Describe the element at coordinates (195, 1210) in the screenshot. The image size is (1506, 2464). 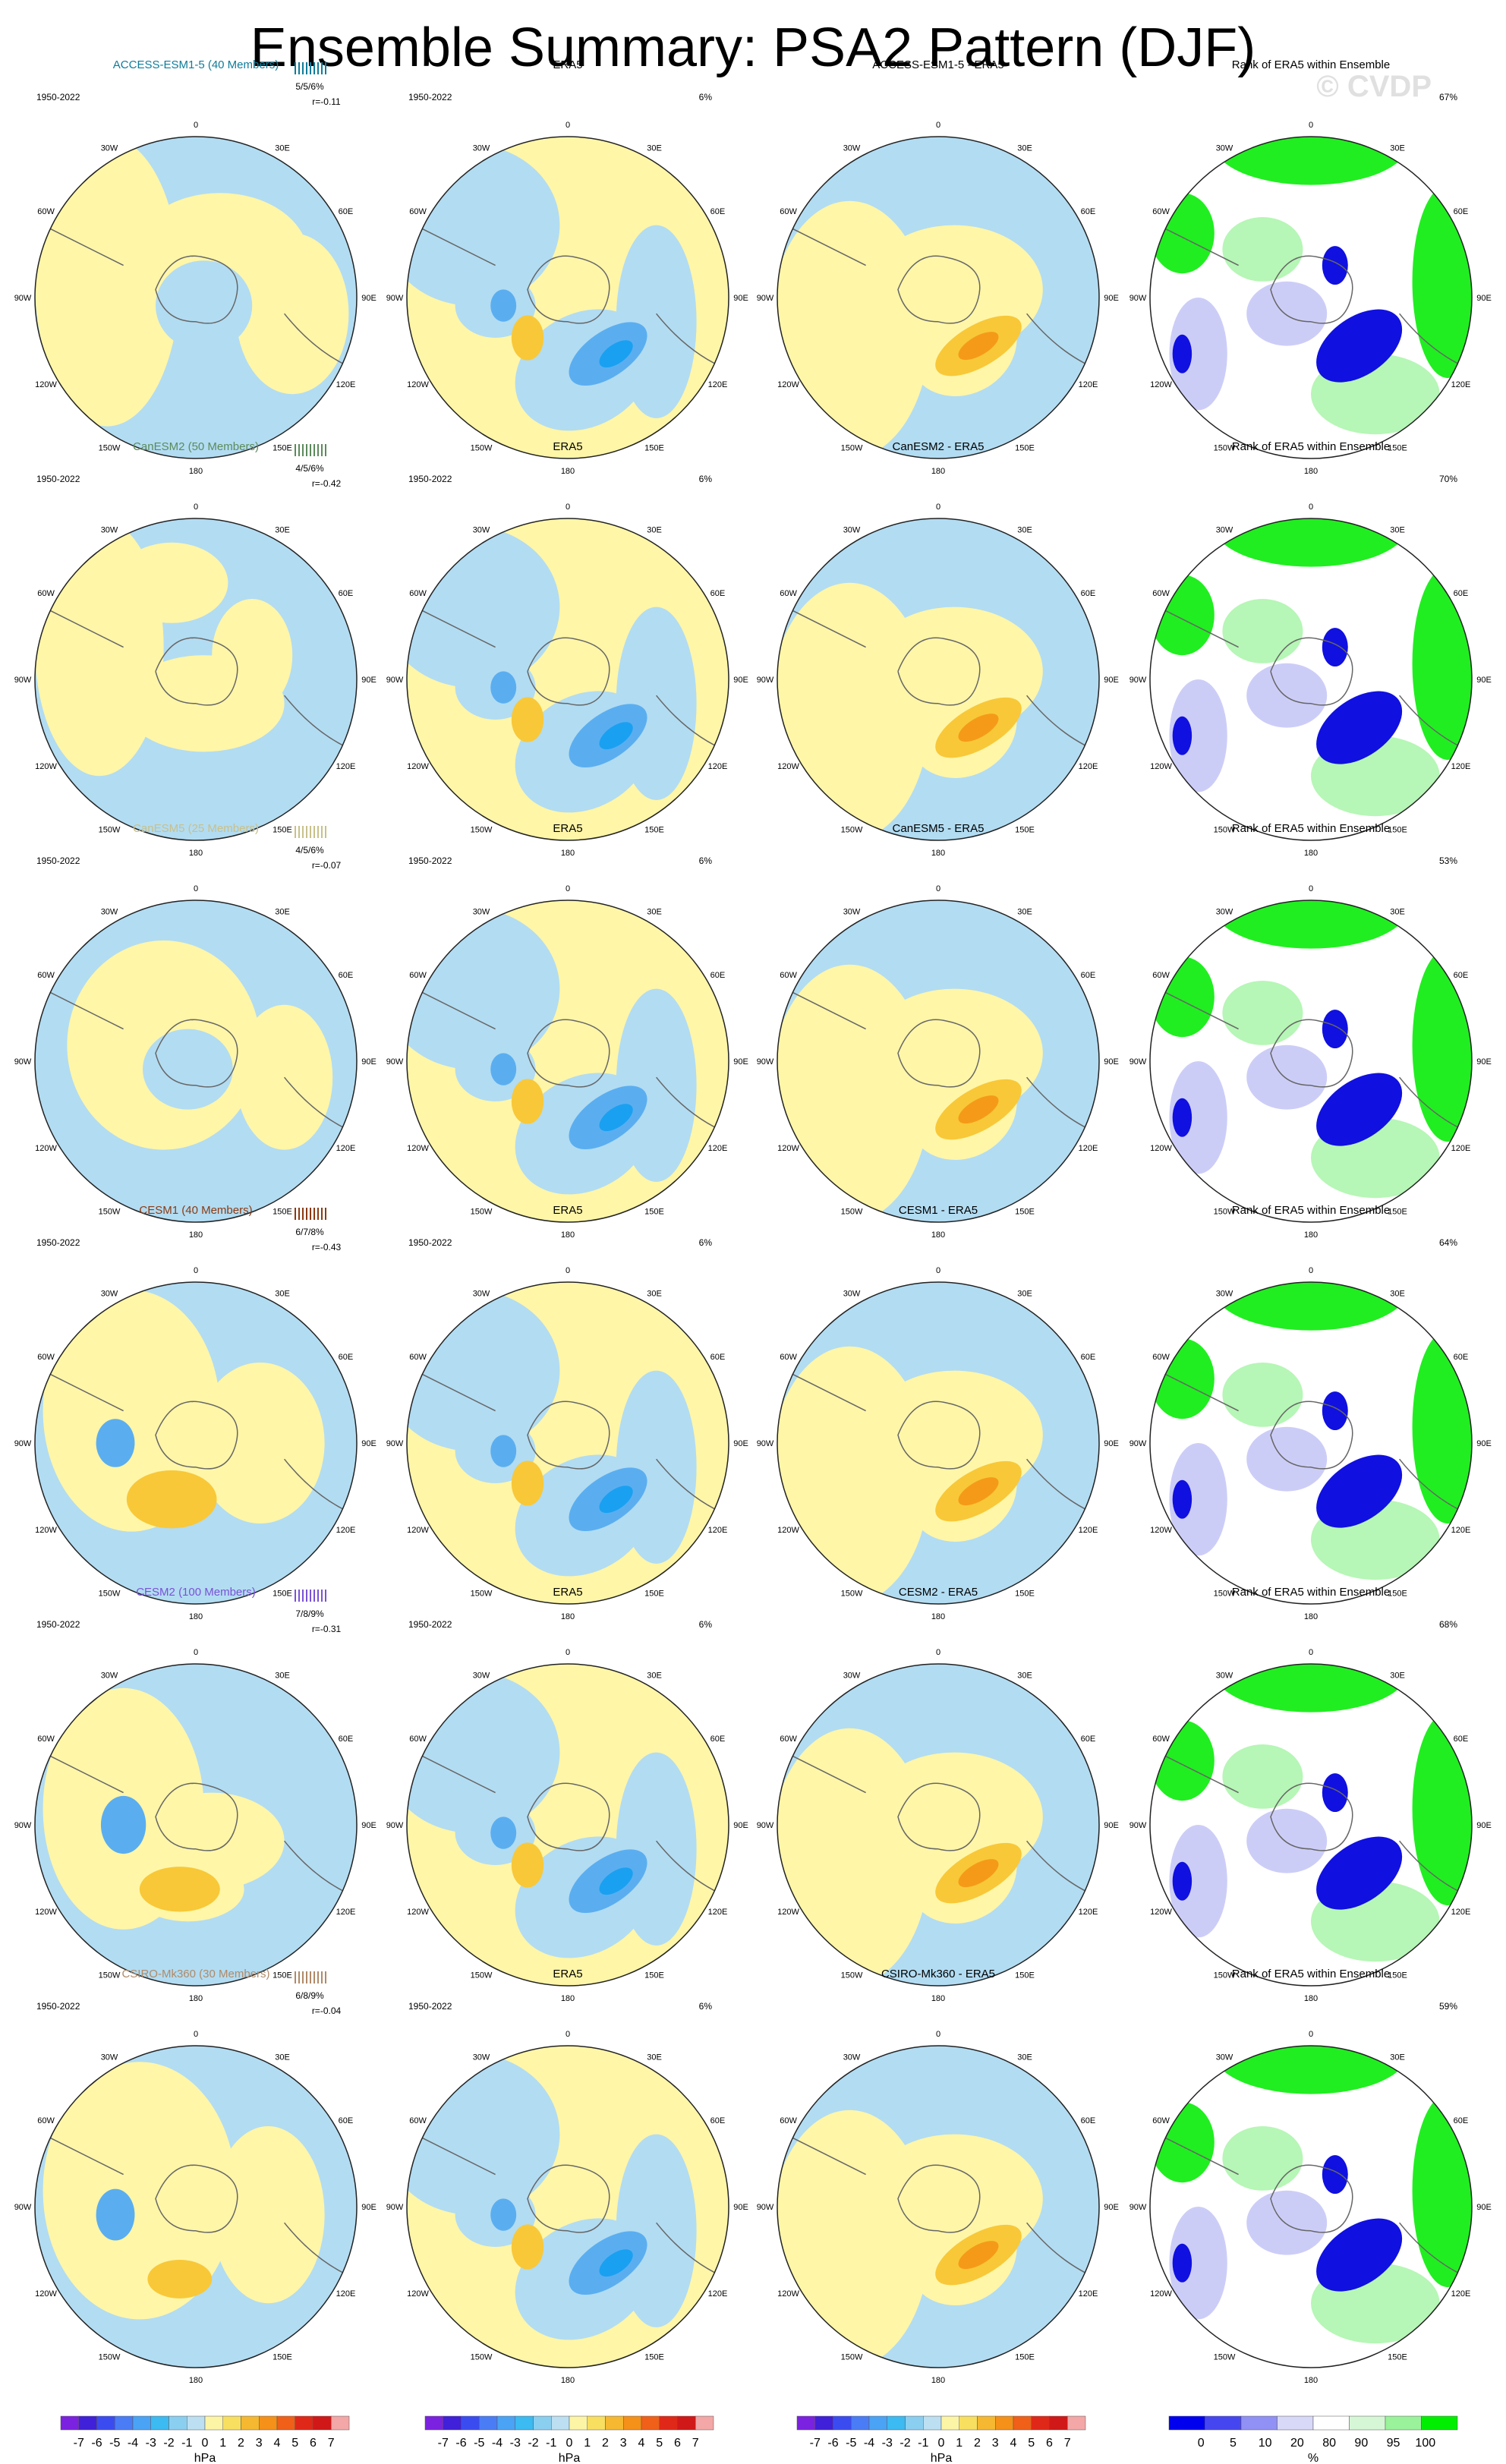
I see `model-title: CESM1 (40 Members)` at that location.